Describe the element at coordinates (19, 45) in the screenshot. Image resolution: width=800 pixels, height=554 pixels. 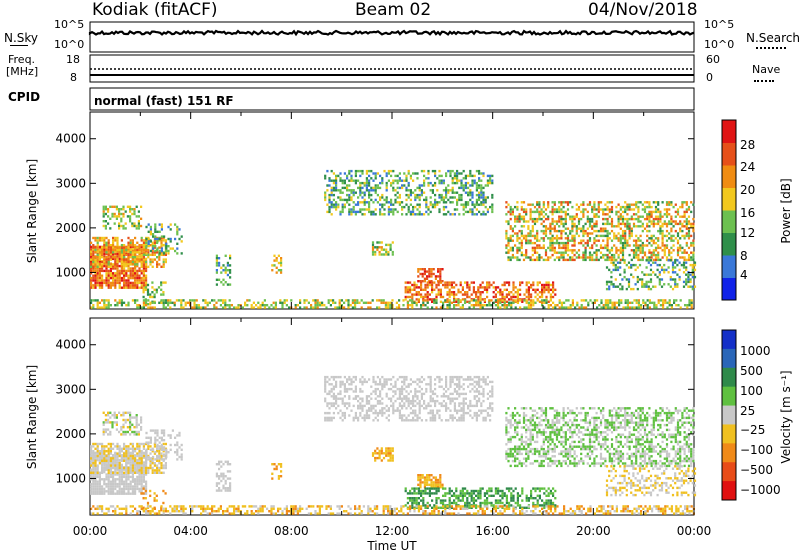
I see `noise-left-underline` at that location.